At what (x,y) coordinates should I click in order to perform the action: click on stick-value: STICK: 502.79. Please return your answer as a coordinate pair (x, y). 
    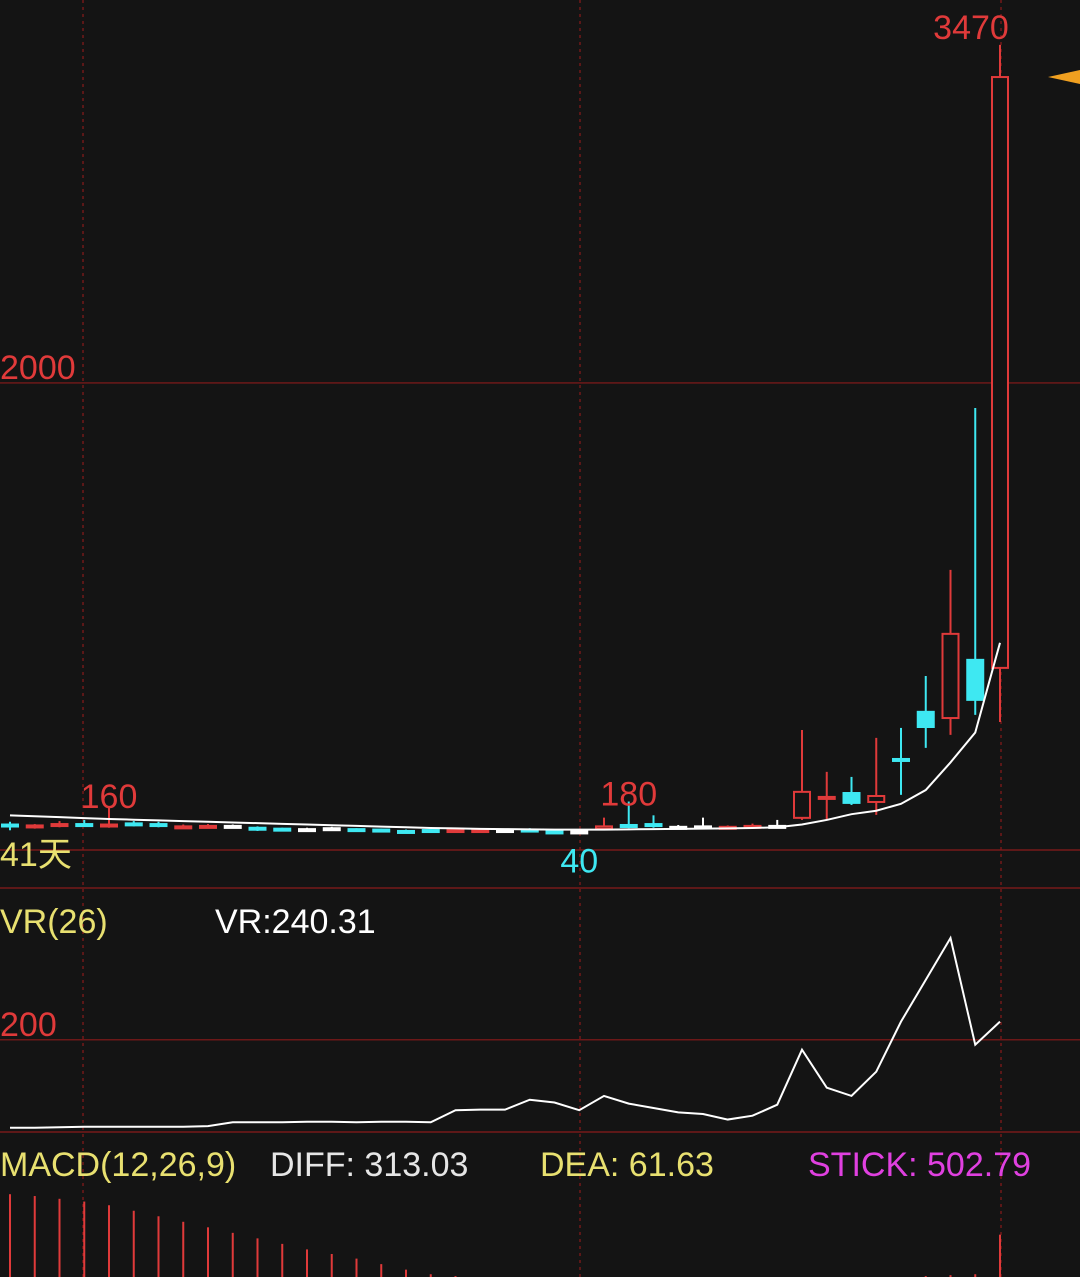
    Looking at the image, I should click on (919, 1165).